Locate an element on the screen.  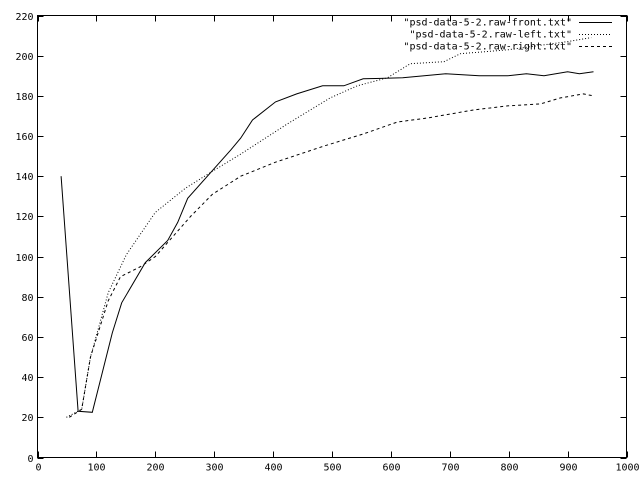
x-tick-label: 700 is located at coordinates (450, 468).